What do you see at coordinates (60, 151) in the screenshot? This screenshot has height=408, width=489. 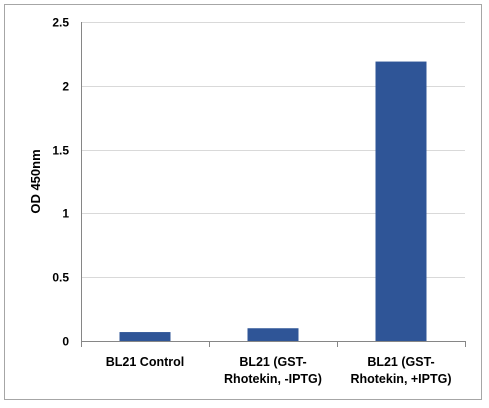 I see `y-tick-label: 1.5` at bounding box center [60, 151].